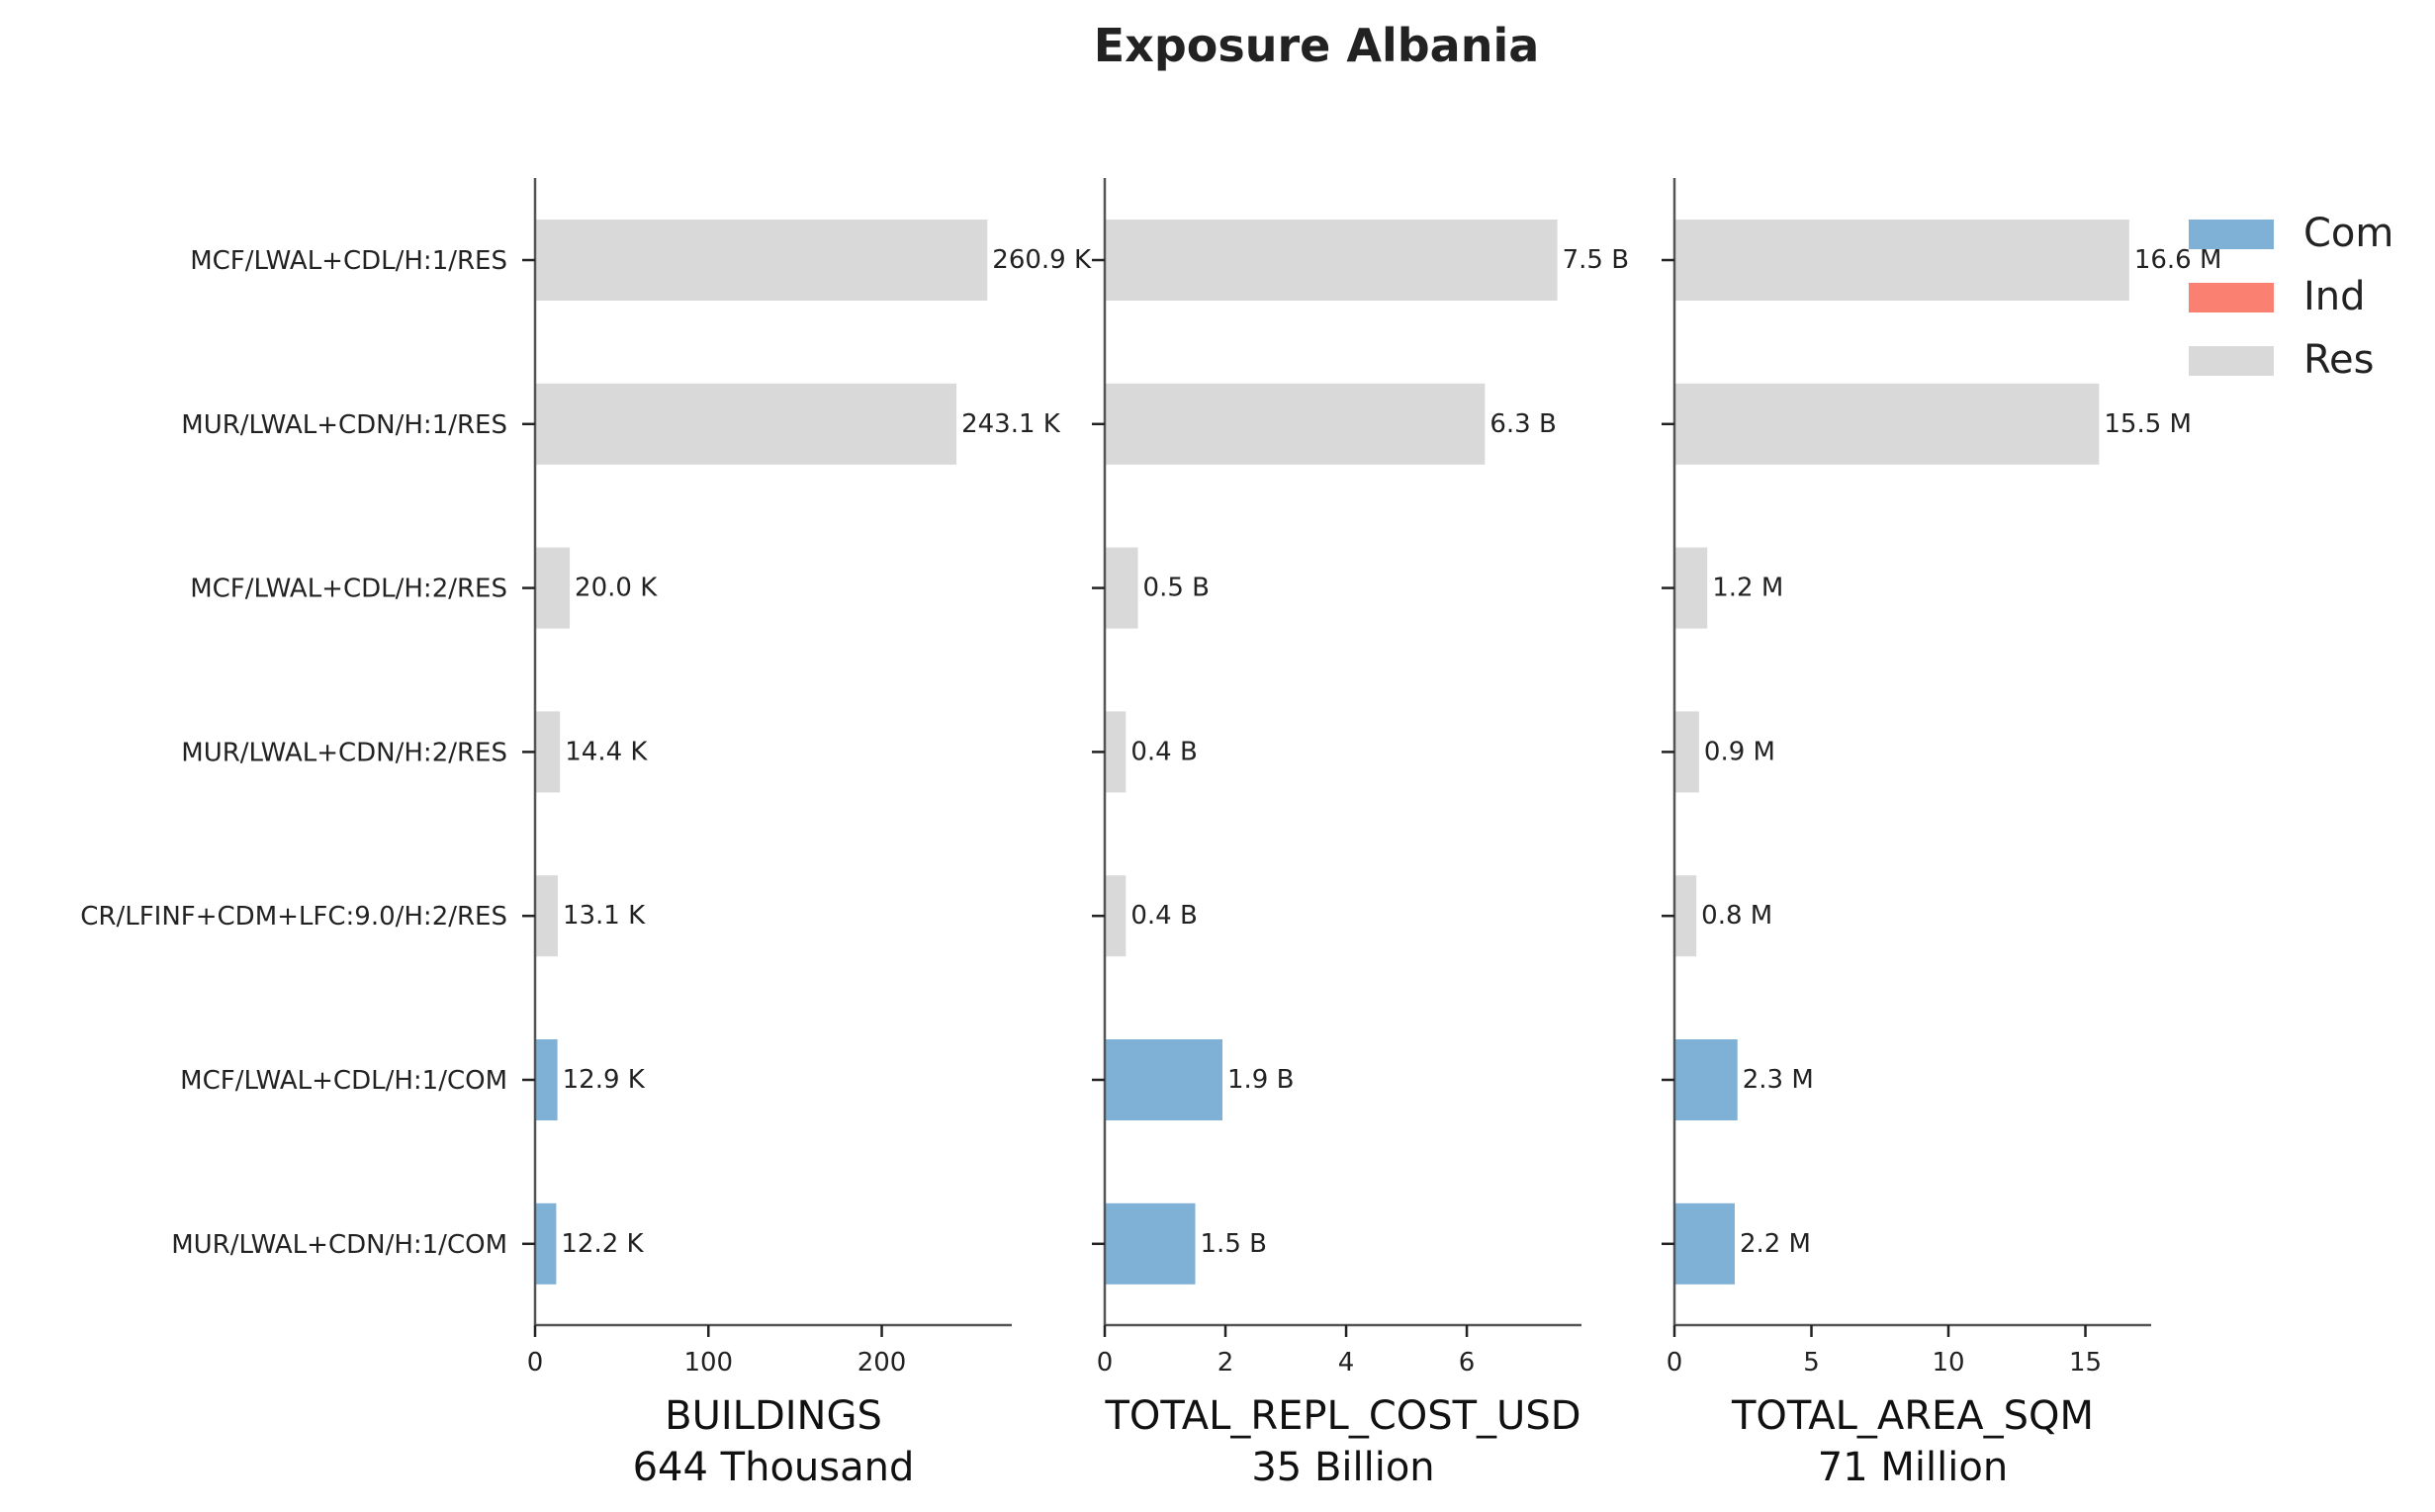 This screenshot has height=1512, width=2435. Describe the element at coordinates (1234, 1244) in the screenshot. I see `data-label: 1.5 B` at that location.